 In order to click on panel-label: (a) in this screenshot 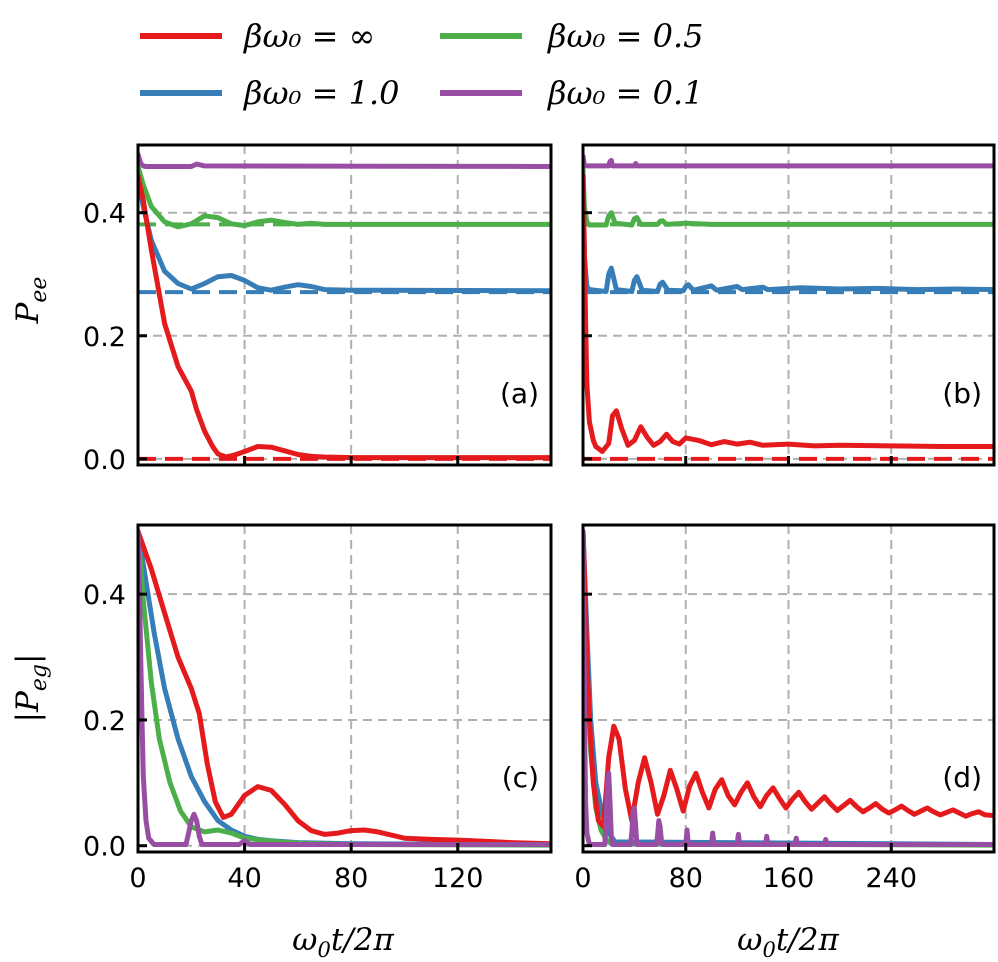, I will do `click(519, 393)`.